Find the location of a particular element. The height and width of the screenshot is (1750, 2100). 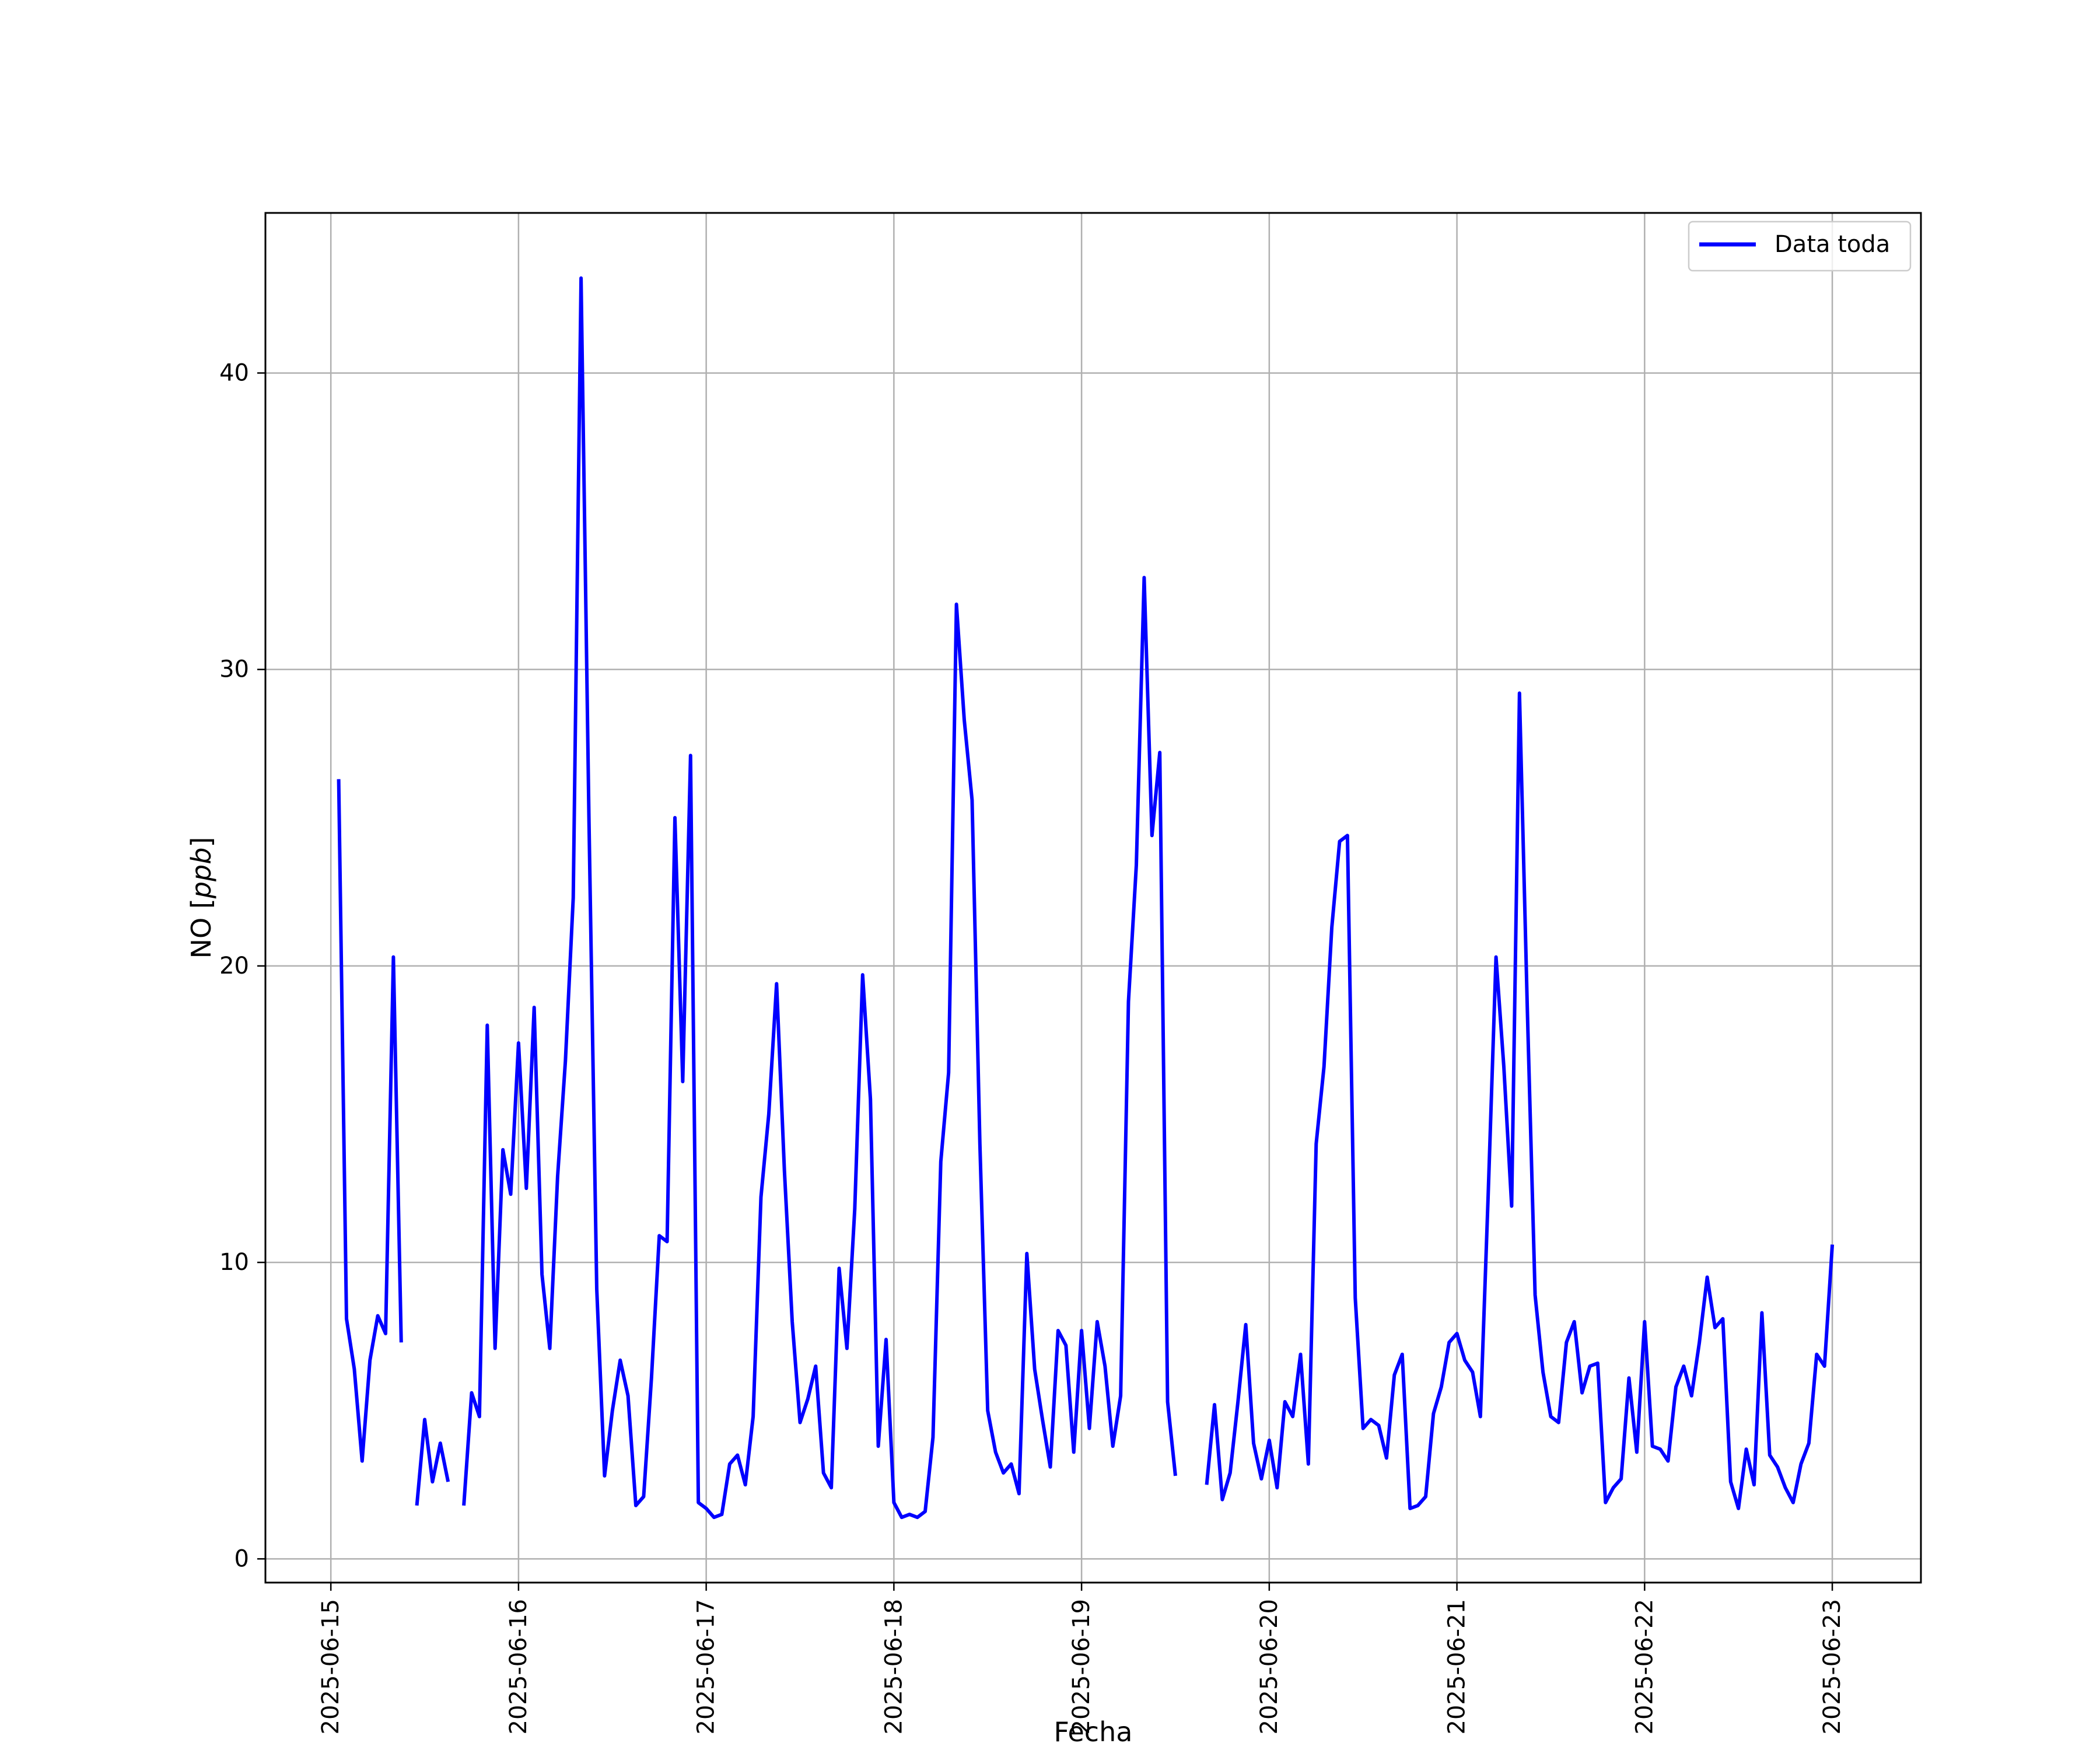

y-axis-title-main: NO [ is located at coordinates (201, 928).